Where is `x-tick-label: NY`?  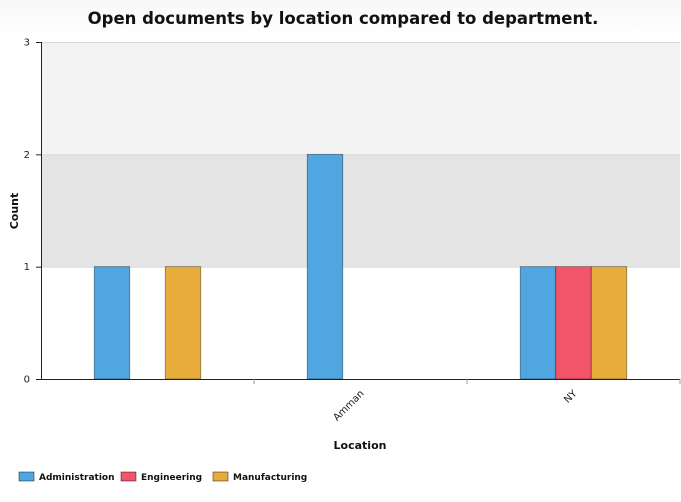
x-tick-label: NY is located at coordinates (571, 397).